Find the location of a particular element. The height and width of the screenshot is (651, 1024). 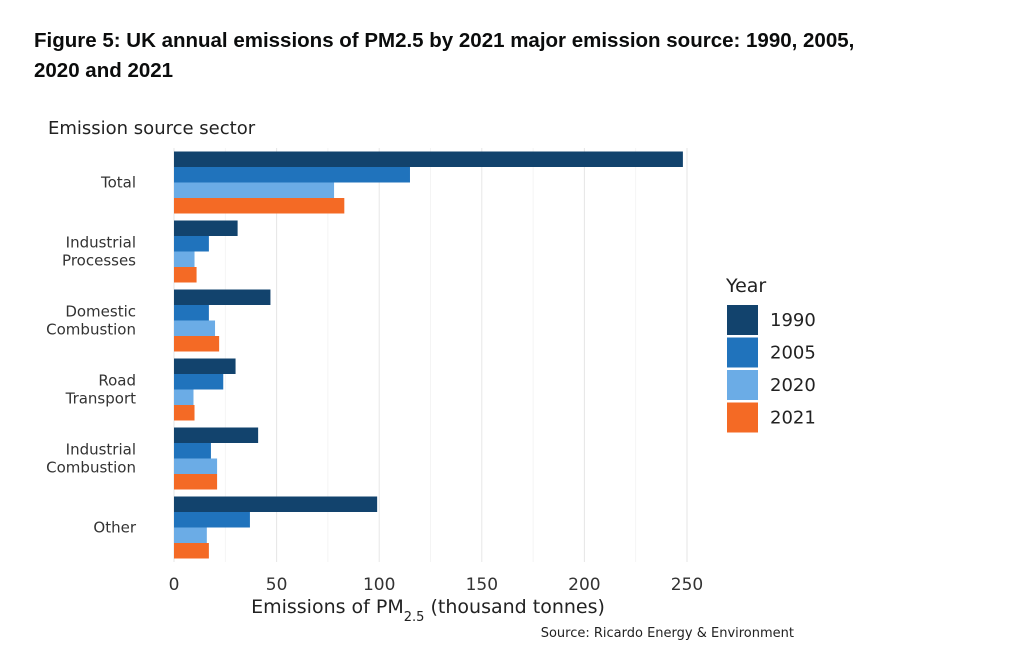

bar-2020-total is located at coordinates (254, 190).